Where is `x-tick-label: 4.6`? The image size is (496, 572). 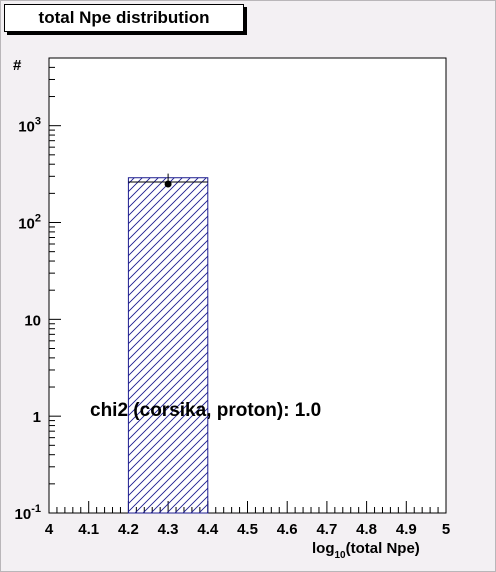
x-tick-label: 4.6 is located at coordinates (287, 529).